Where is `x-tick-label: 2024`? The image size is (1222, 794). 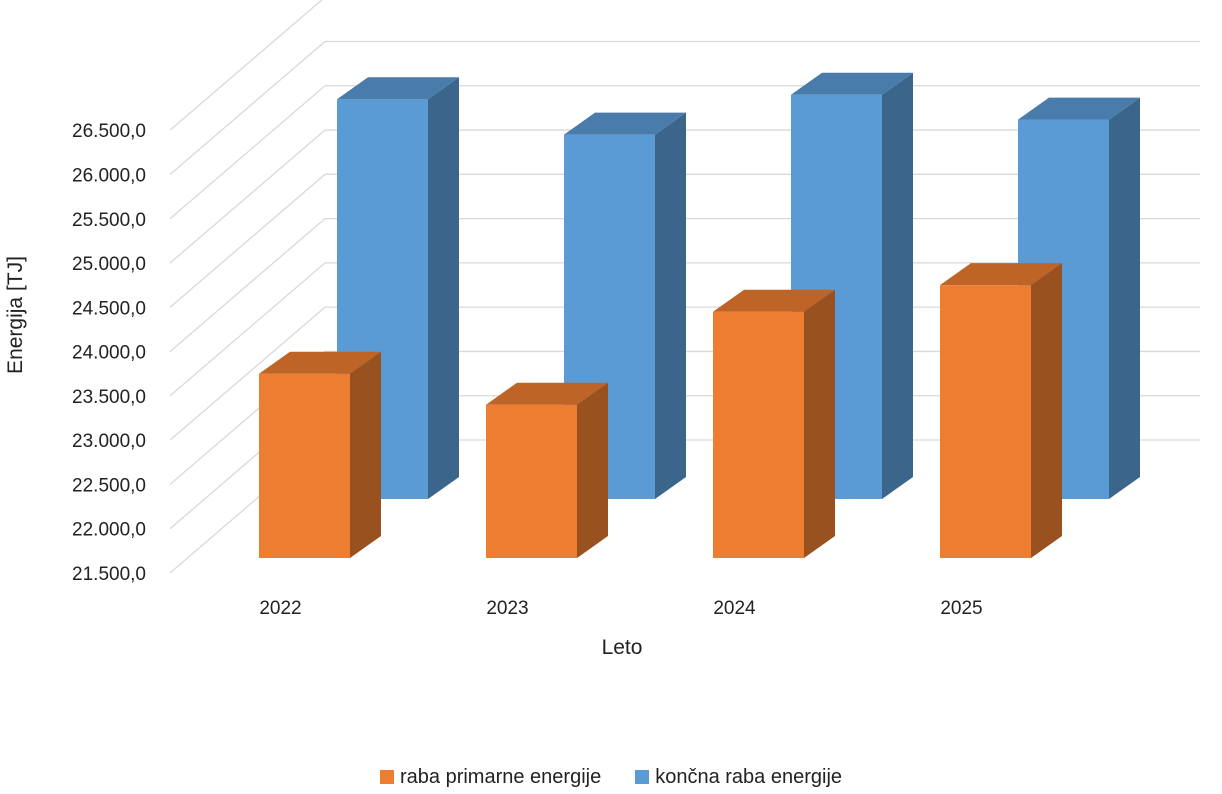 x-tick-label: 2024 is located at coordinates (734, 608).